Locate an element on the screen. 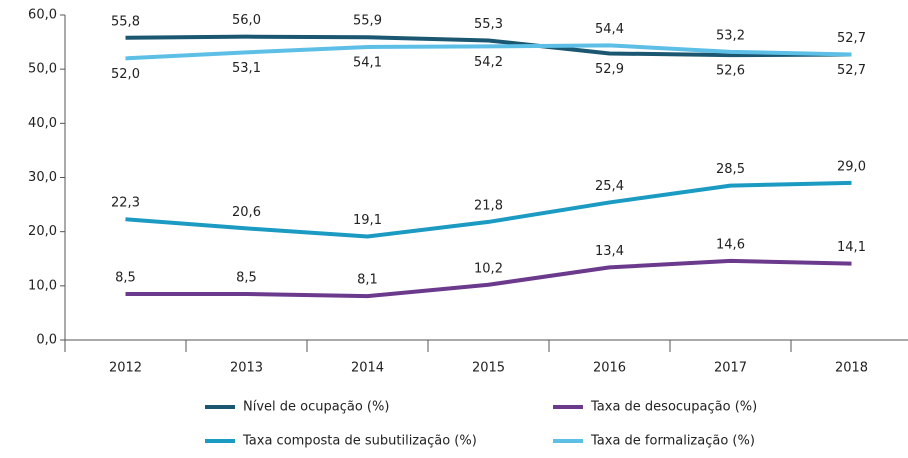  y-tick-label: 0,0 is located at coordinates (46, 340).